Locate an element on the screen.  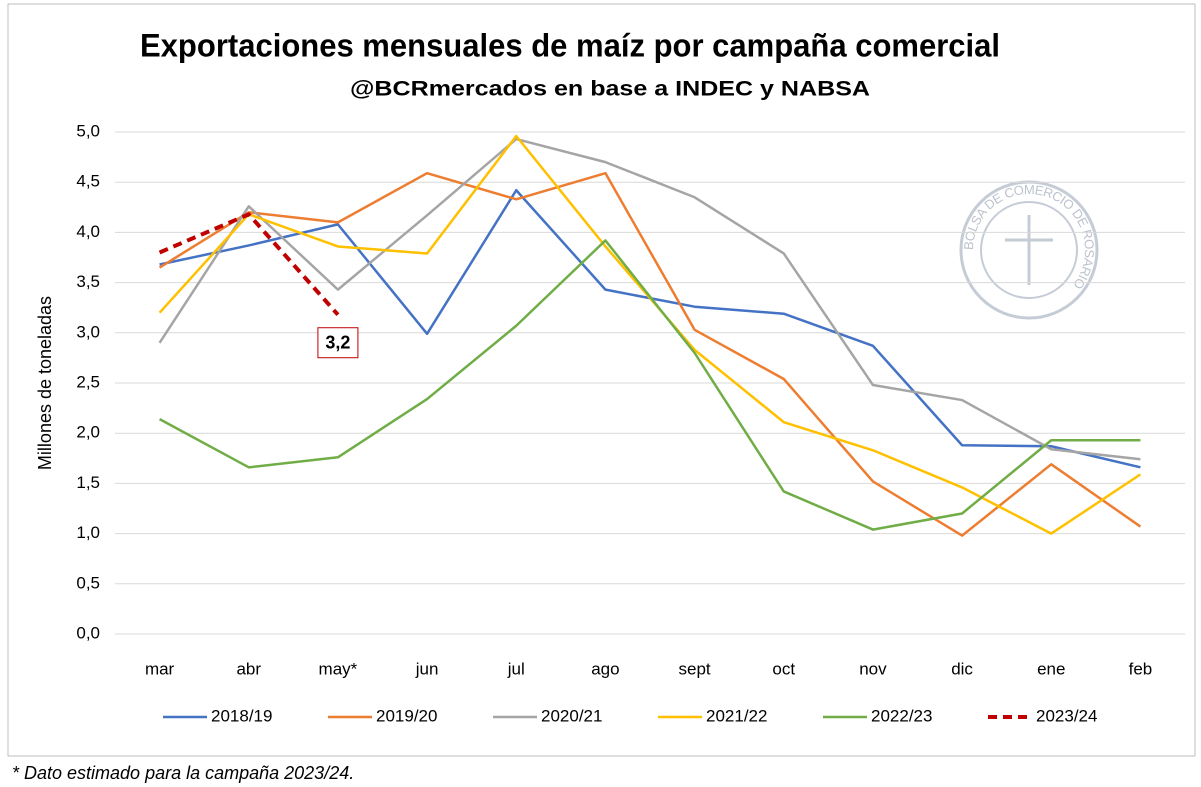
y-tick-label: 3,5 is located at coordinates (88, 281).